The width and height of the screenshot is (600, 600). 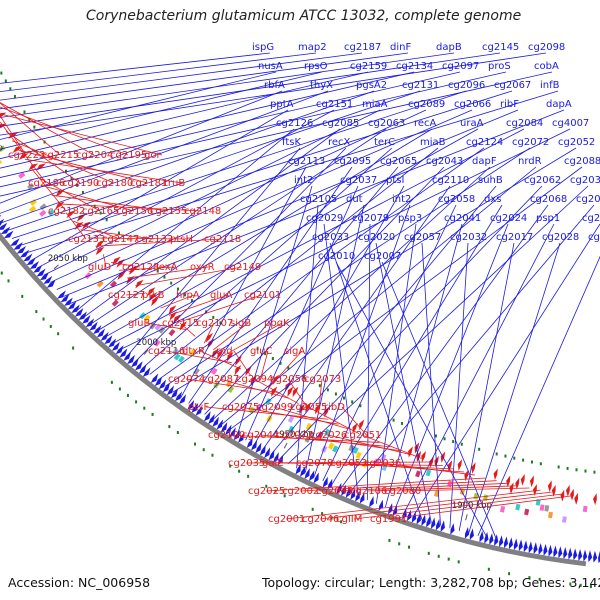 What do you see at coordinates (425, 123) in the screenshot?
I see `forward-gene-label: recA` at bounding box center [425, 123].